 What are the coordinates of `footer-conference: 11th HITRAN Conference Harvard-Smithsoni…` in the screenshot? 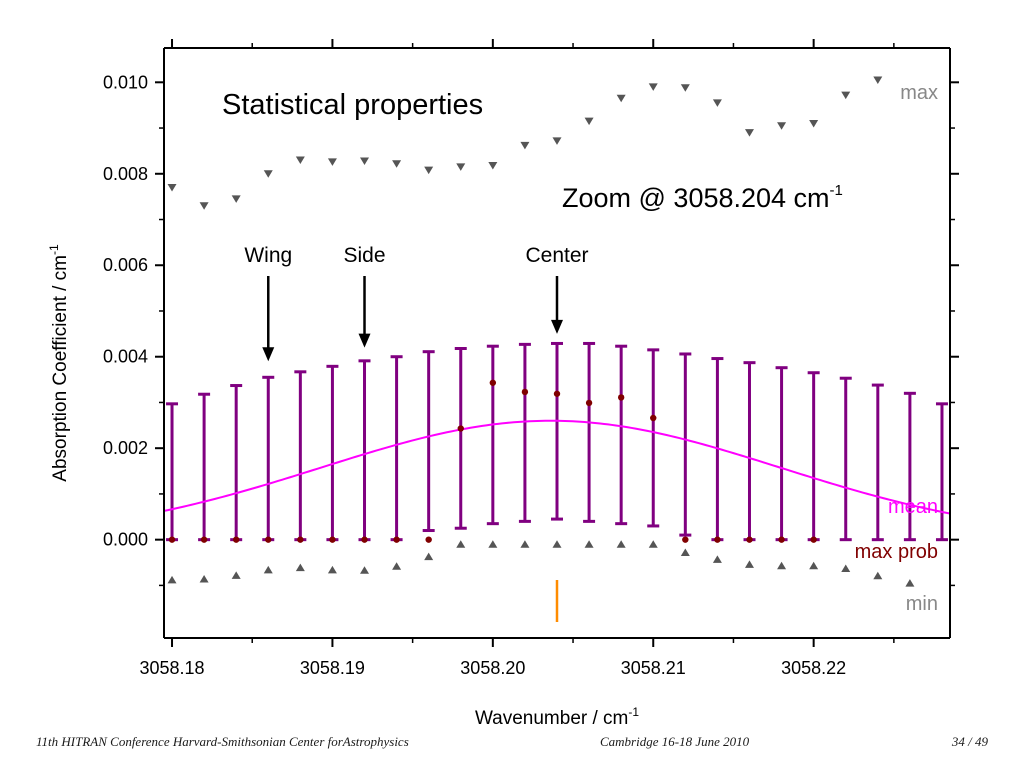 It's located at (222, 741).